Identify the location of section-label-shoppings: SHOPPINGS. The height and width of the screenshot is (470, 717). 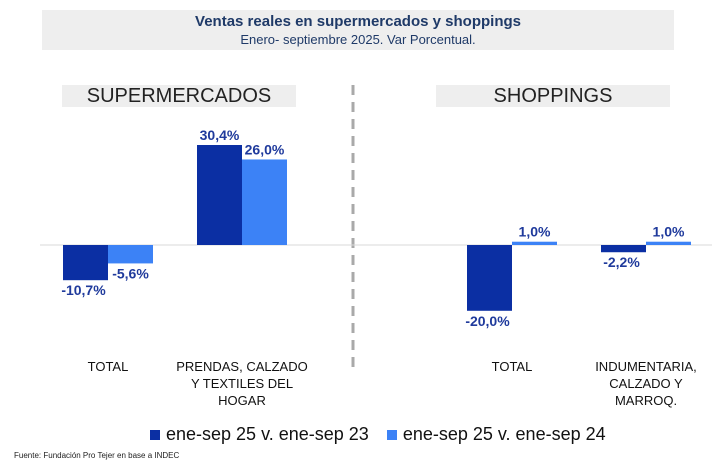
(553, 96).